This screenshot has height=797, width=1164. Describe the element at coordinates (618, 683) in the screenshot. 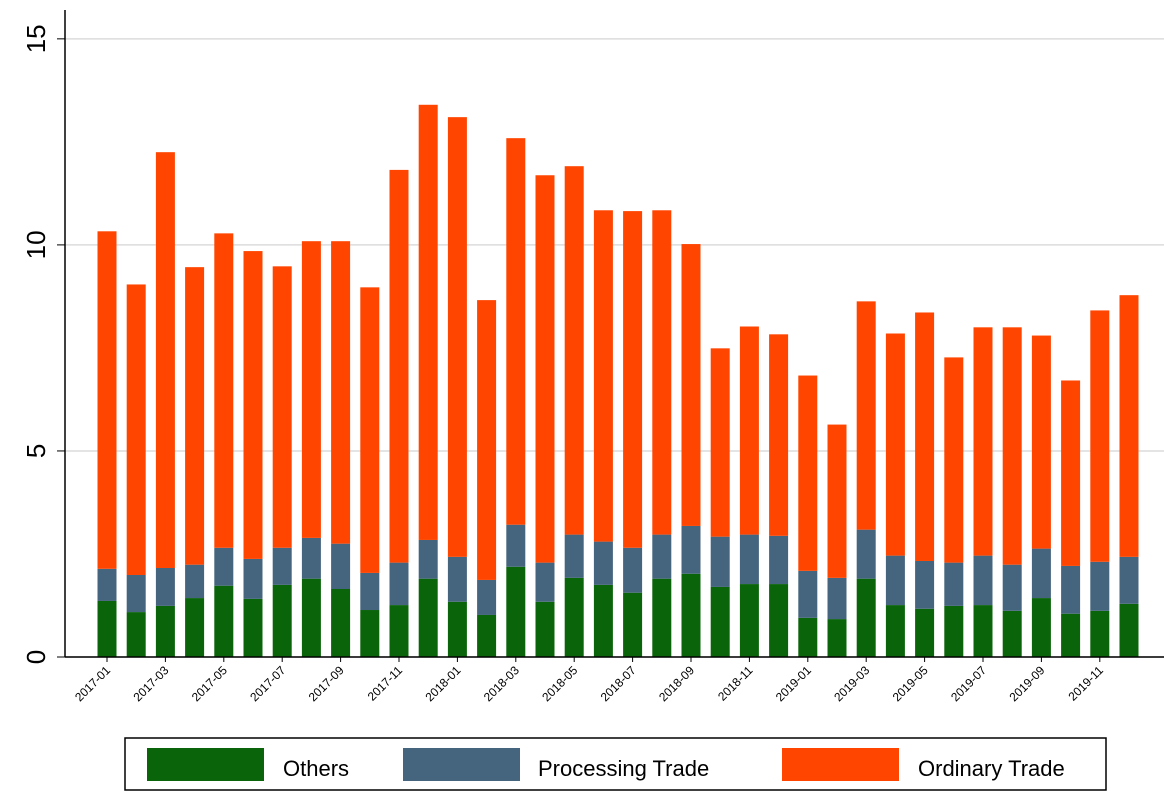

I see `x-tick-label: 2018-07` at that location.